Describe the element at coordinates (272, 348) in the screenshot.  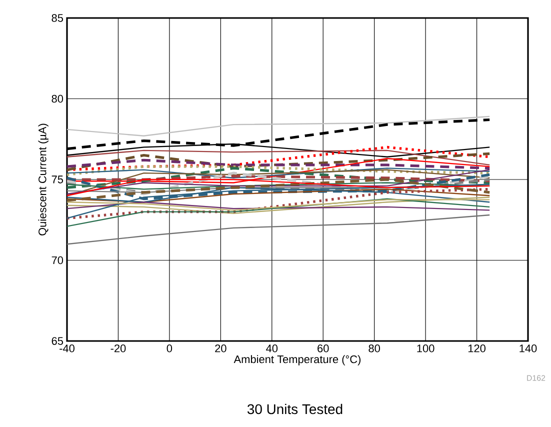
I see `x-tick-label: 40` at that location.